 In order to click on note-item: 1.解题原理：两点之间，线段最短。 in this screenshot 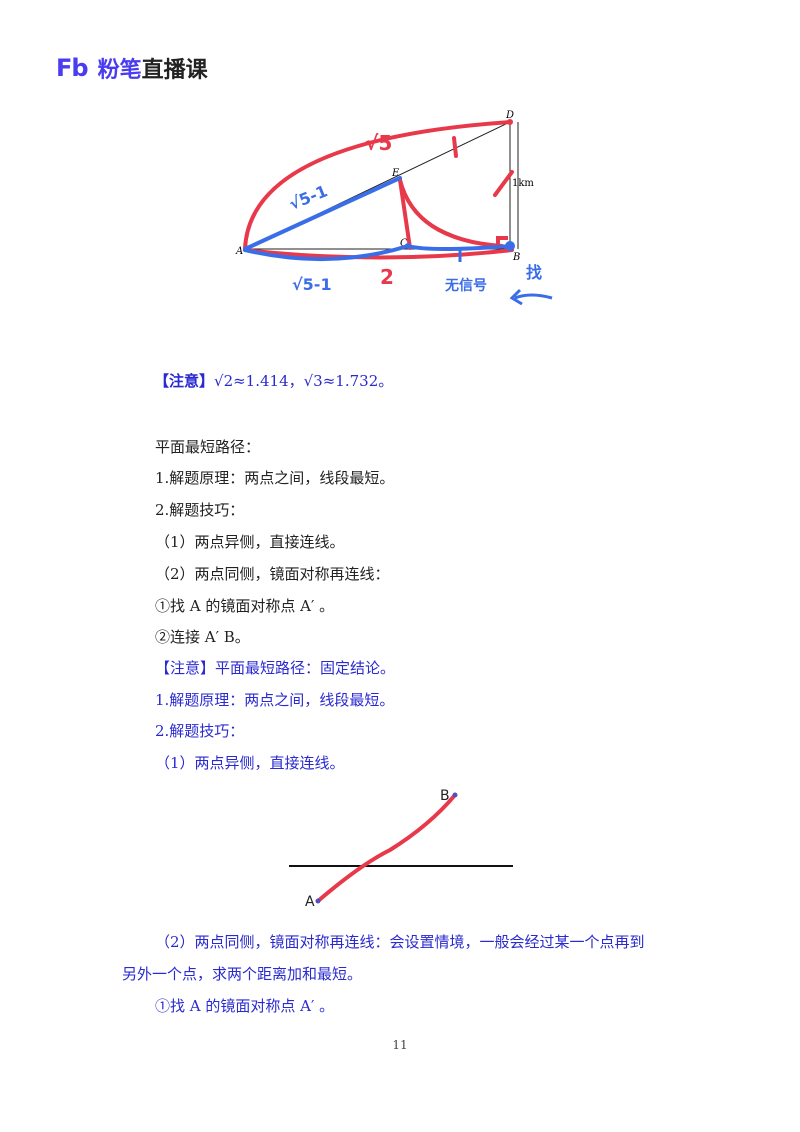, I will do `click(275, 700)`.